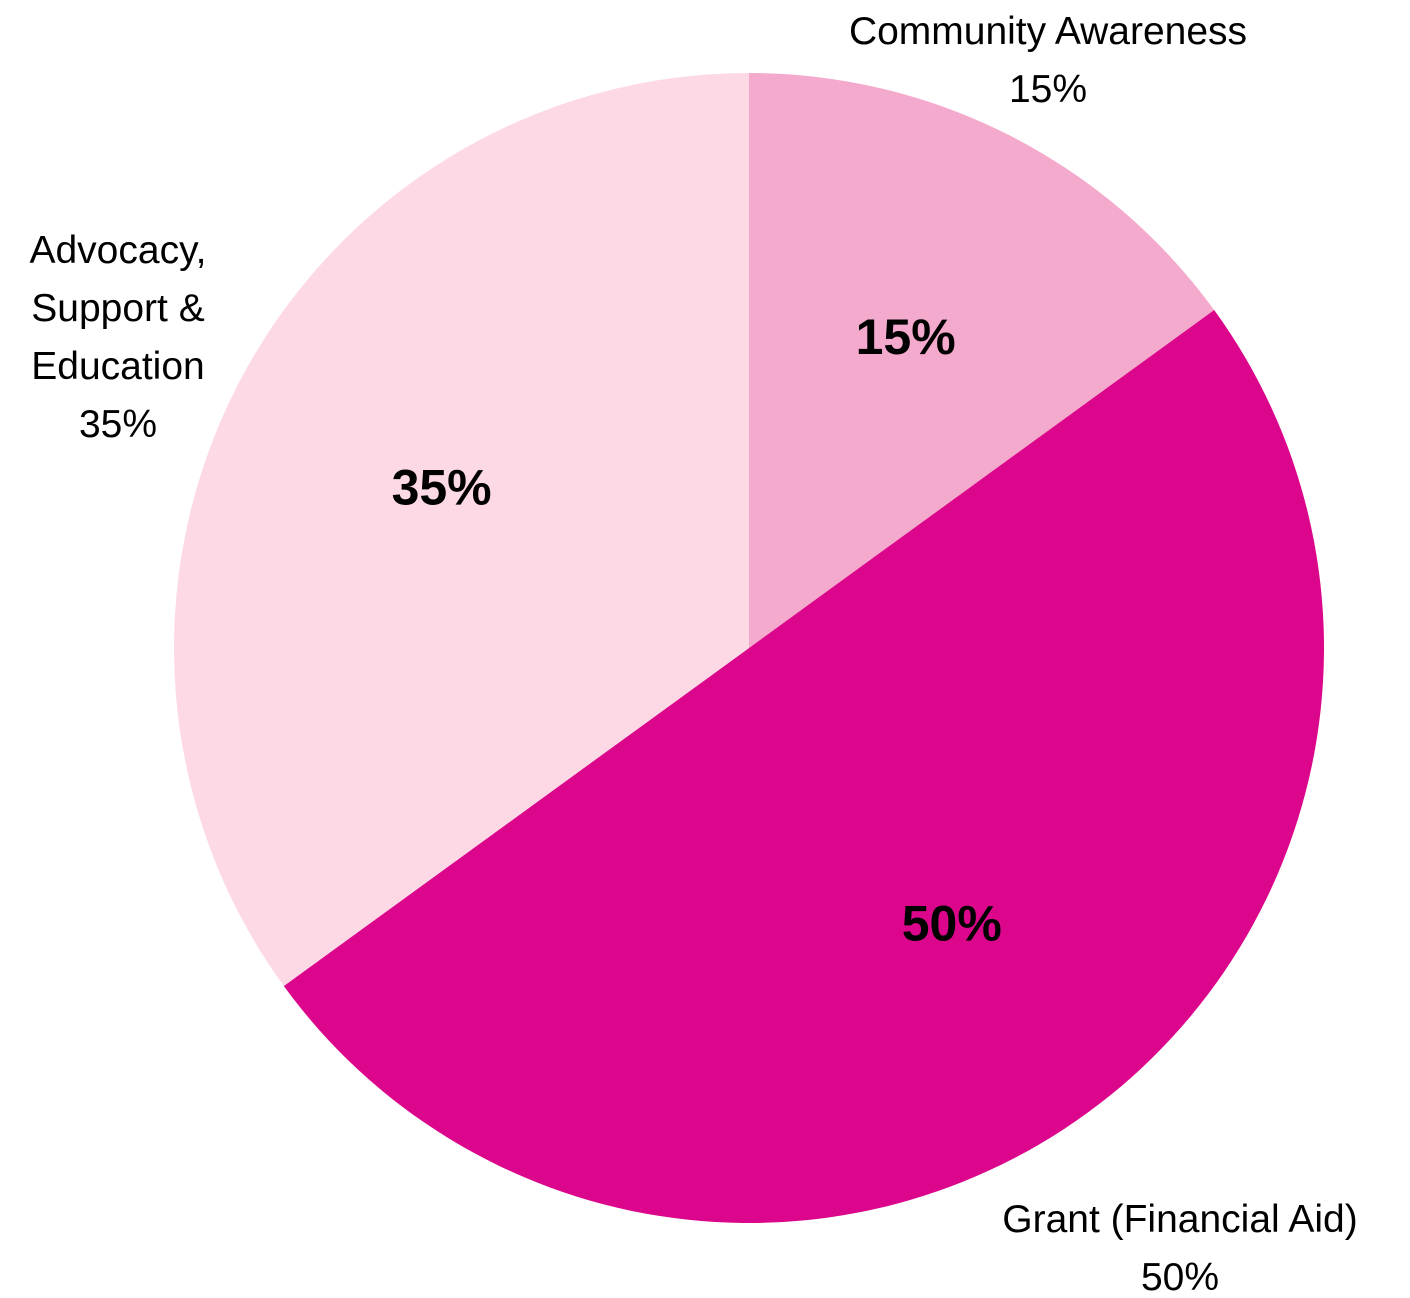 This screenshot has height=1298, width=1410. Describe the element at coordinates (117, 366) in the screenshot. I see `slice-category-label-line: Education` at that location.